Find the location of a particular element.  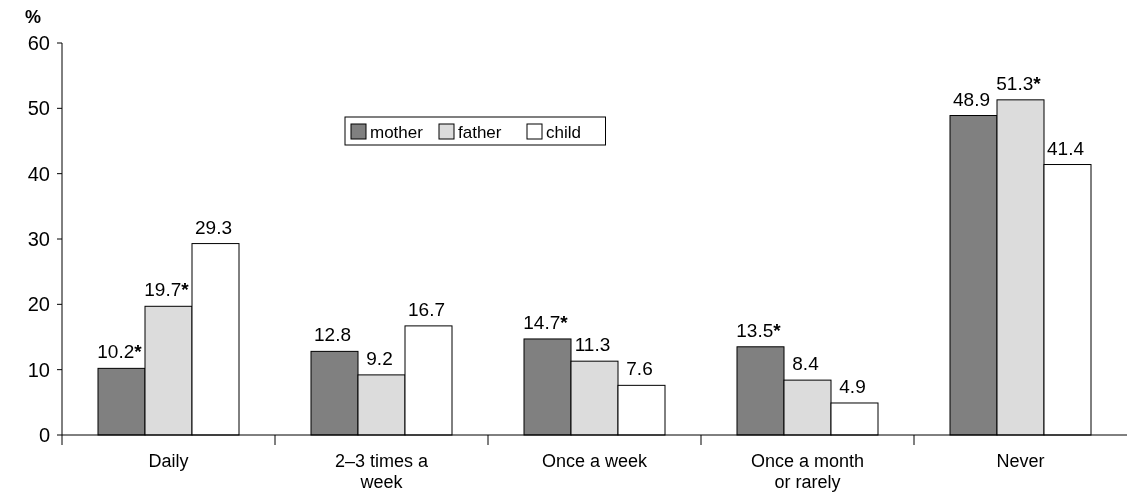

data-label: 11.3 is located at coordinates (592, 345).